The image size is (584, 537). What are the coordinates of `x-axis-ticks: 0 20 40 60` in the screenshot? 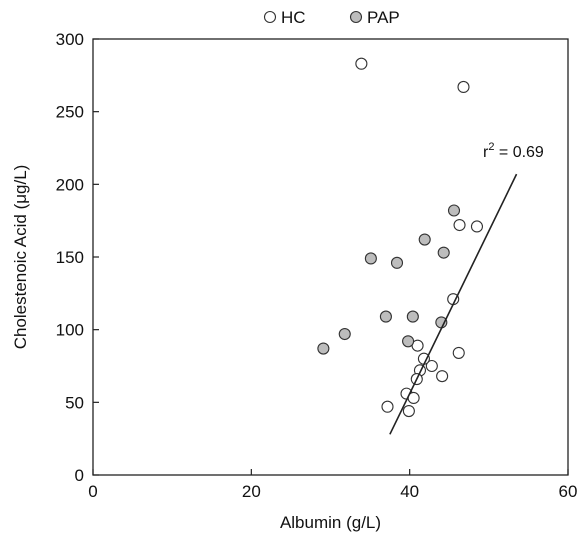 It's located at (332, 485).